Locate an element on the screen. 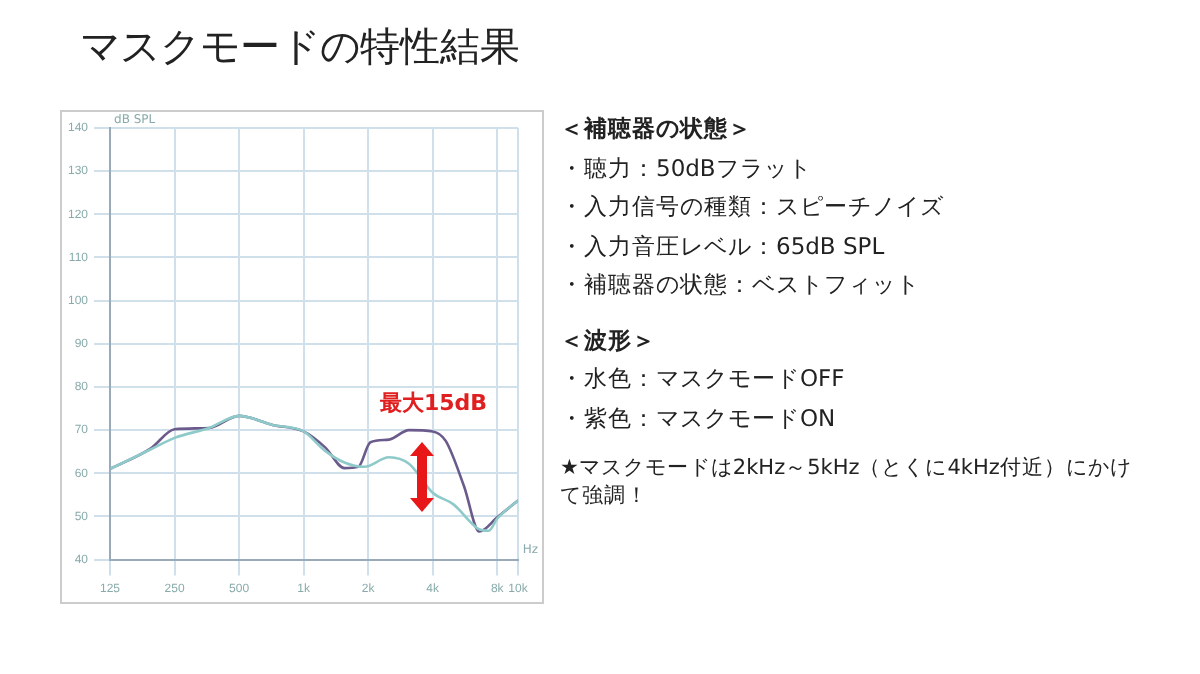 The height and width of the screenshot is (674, 1200). text: ＜補聴器の状態＞ is located at coordinates (657, 129).